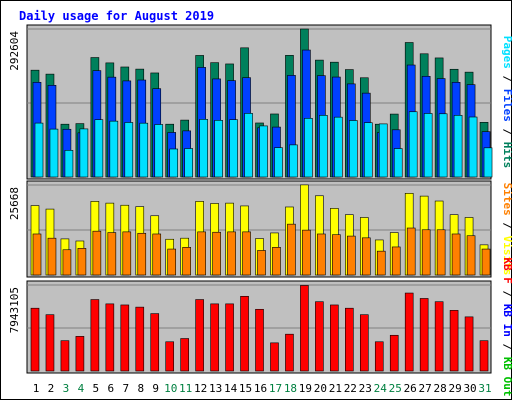  I want to click on y-tick-label: 25668, so click(14, 203).